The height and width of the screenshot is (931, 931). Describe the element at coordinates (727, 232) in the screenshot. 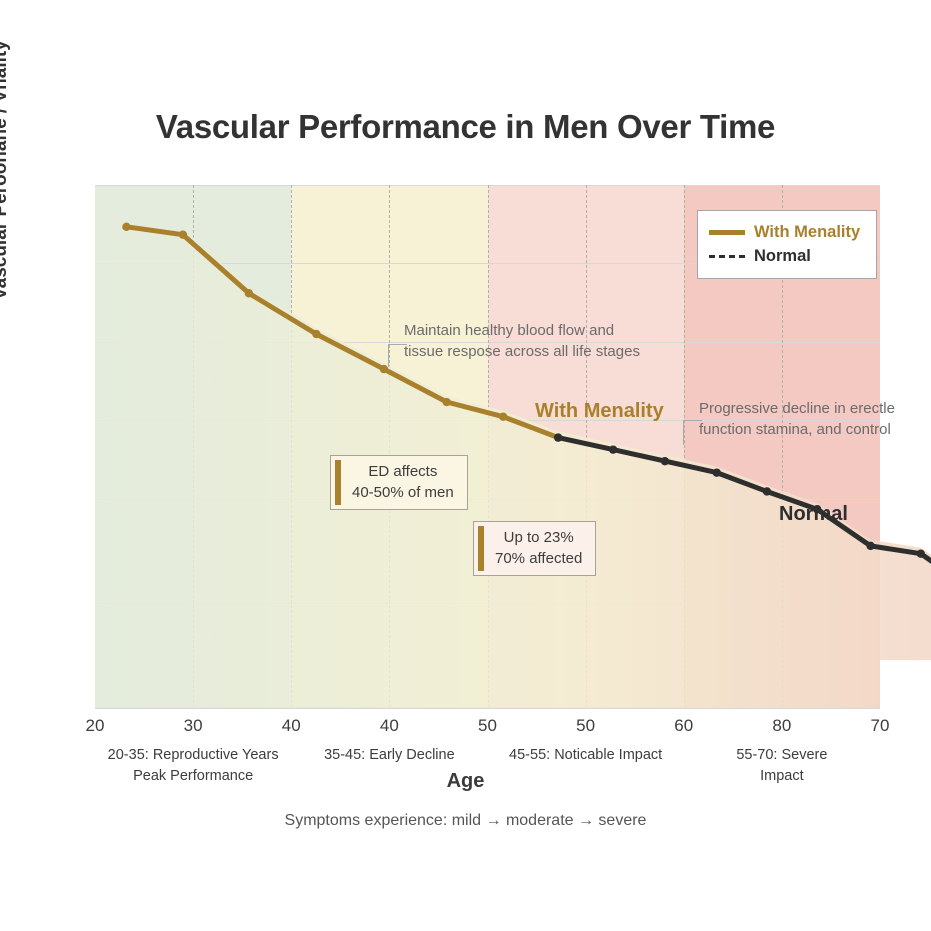

I see `legend-line-icon-solid` at that location.